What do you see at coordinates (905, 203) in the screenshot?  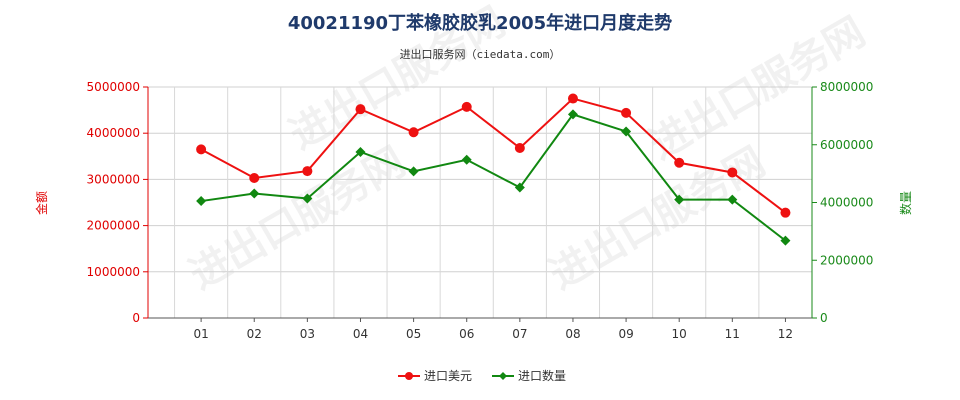 I see `right-axis-label: 数量` at bounding box center [905, 203].